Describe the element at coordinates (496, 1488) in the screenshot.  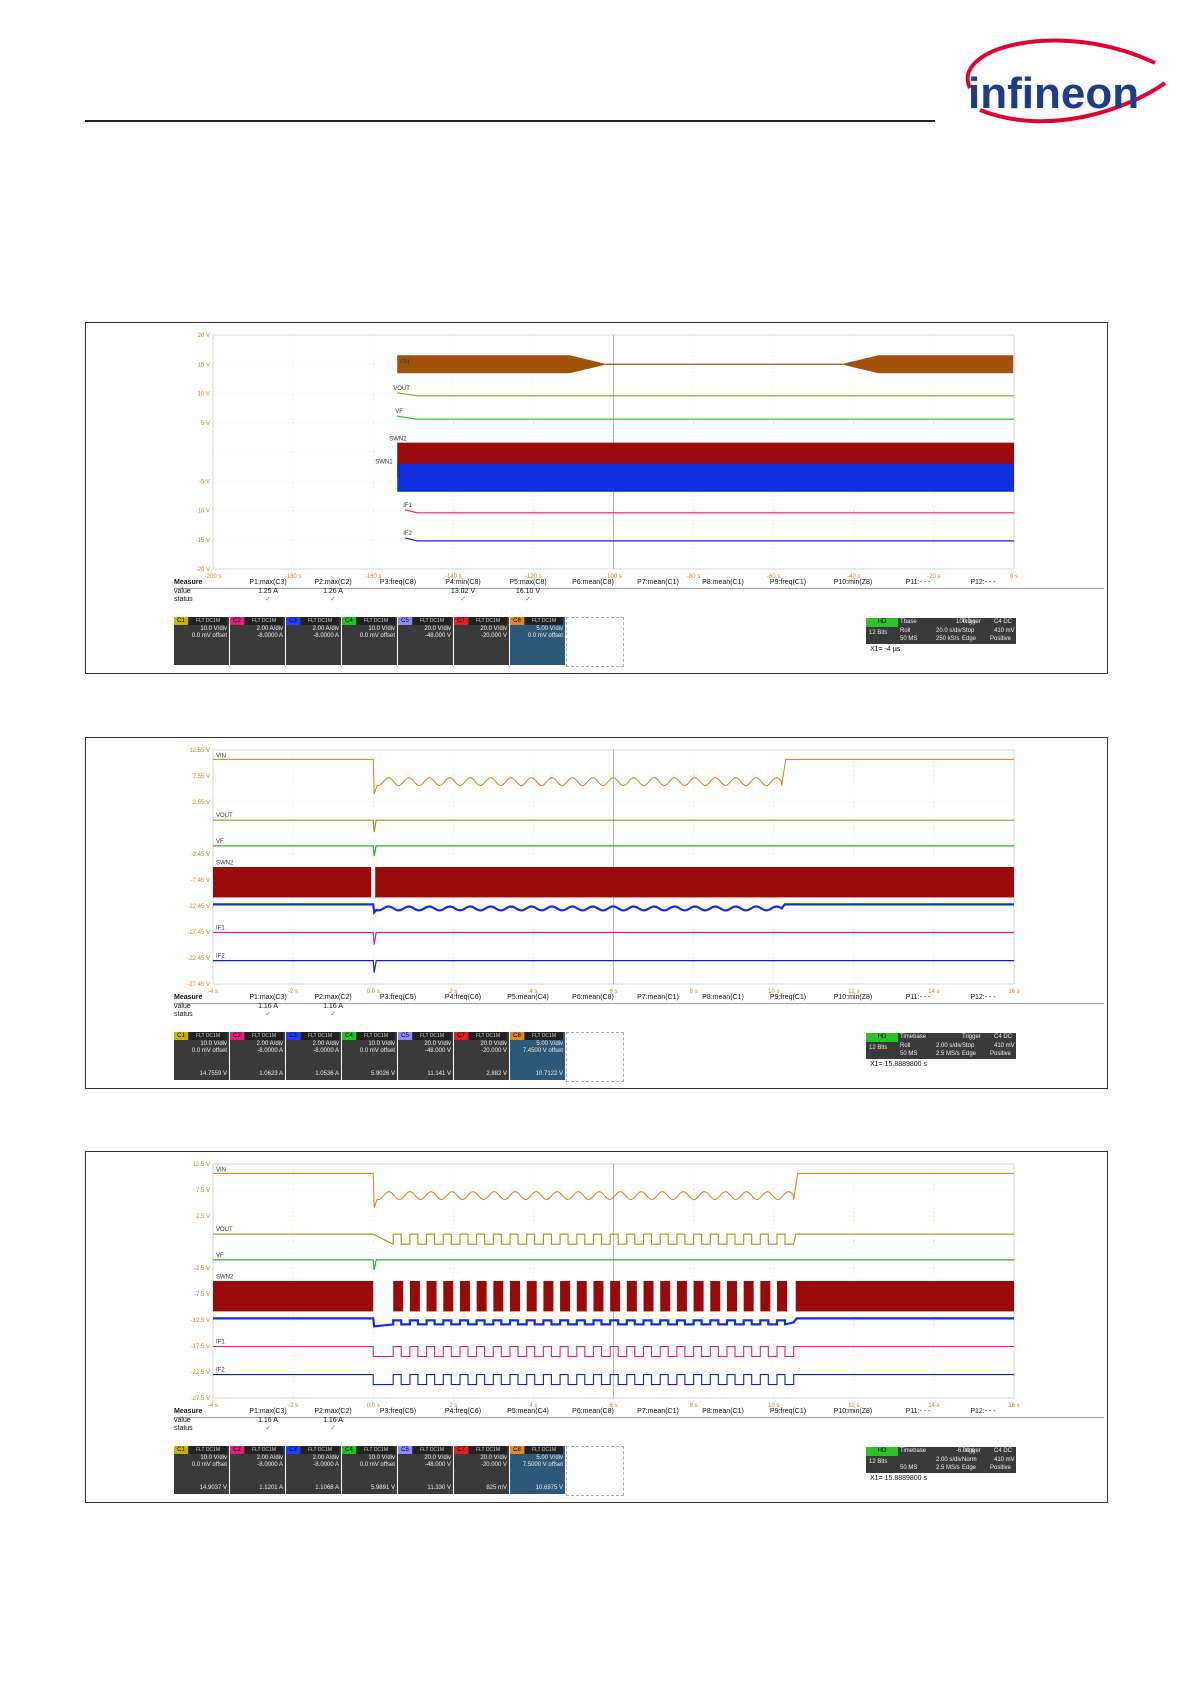
I see `channel-reading: 825 mV` at that location.